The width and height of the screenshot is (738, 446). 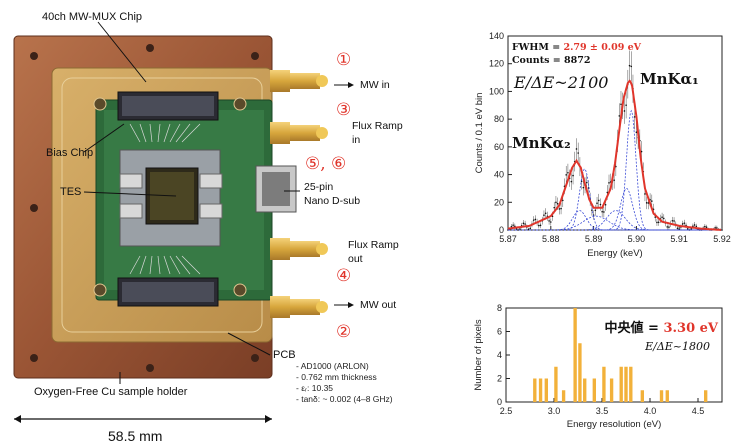 What do you see at coordinates (690, 328) in the screenshot?
I see `median-value: 3.30 eV` at bounding box center [690, 328].